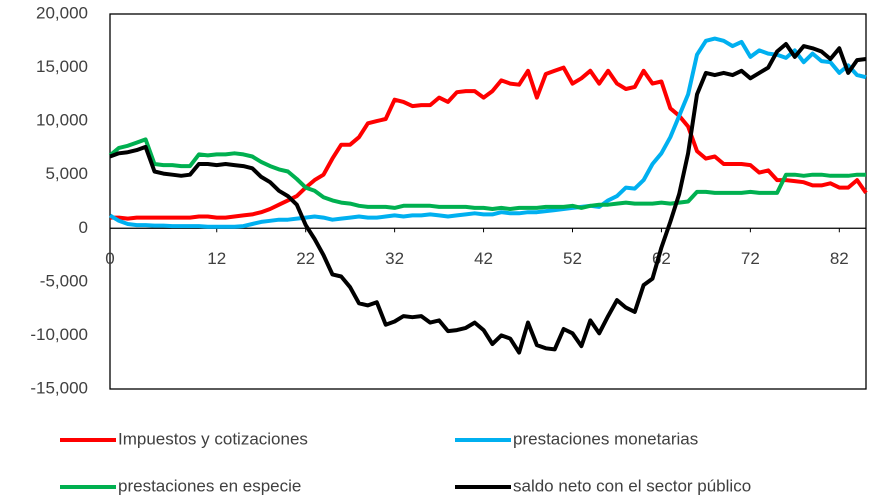 The width and height of the screenshot is (870, 503). I want to click on x-tick-label: 32, so click(394, 258).